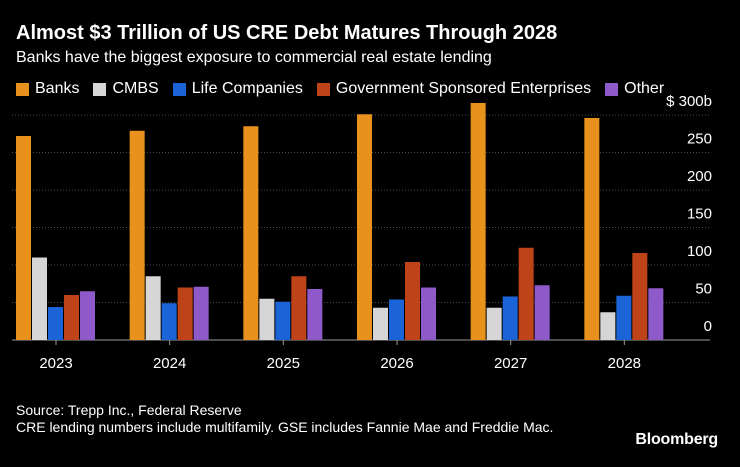 This screenshot has width=740, height=467. I want to click on legend-label-banks: Banks, so click(57, 88).